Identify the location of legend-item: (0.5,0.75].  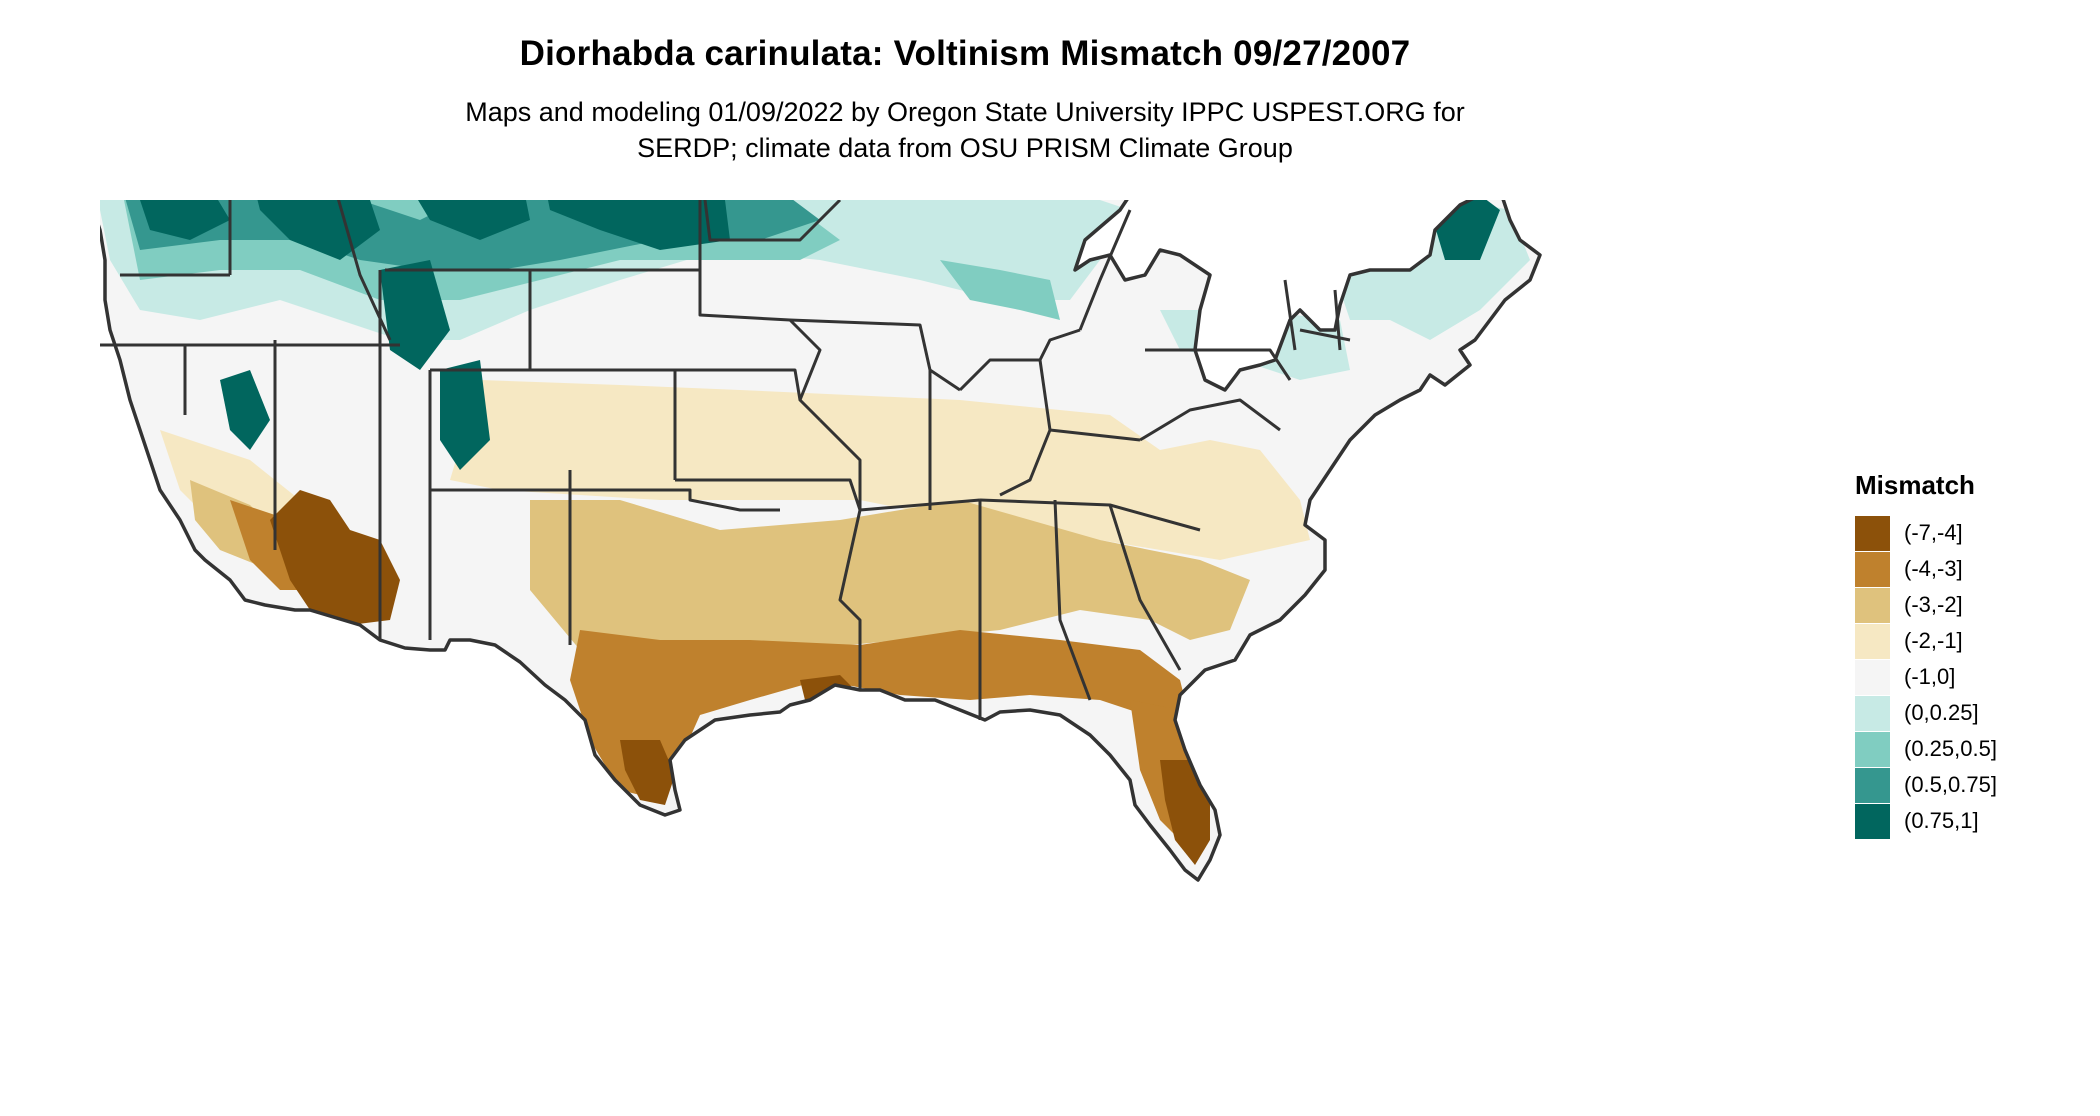
(1965, 785).